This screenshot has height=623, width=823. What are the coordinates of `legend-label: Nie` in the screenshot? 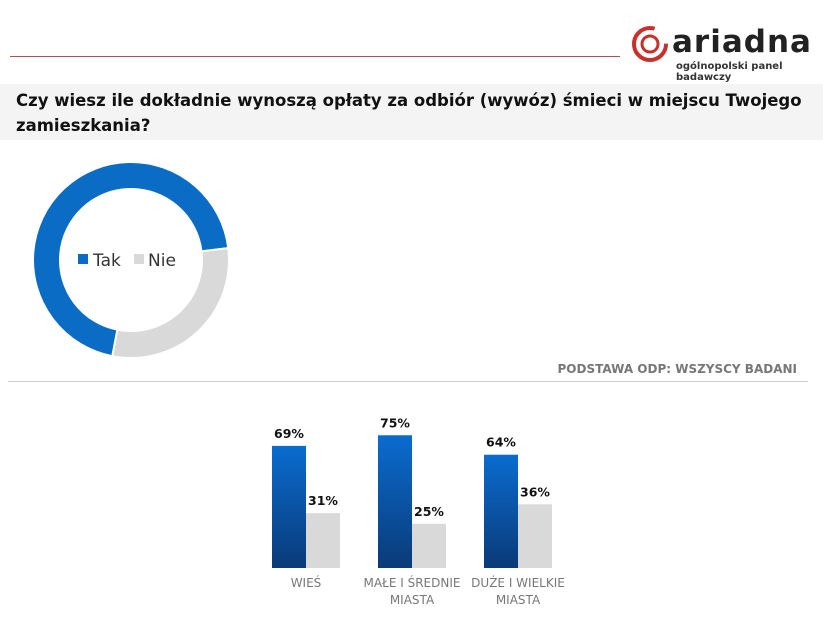 It's located at (162, 261).